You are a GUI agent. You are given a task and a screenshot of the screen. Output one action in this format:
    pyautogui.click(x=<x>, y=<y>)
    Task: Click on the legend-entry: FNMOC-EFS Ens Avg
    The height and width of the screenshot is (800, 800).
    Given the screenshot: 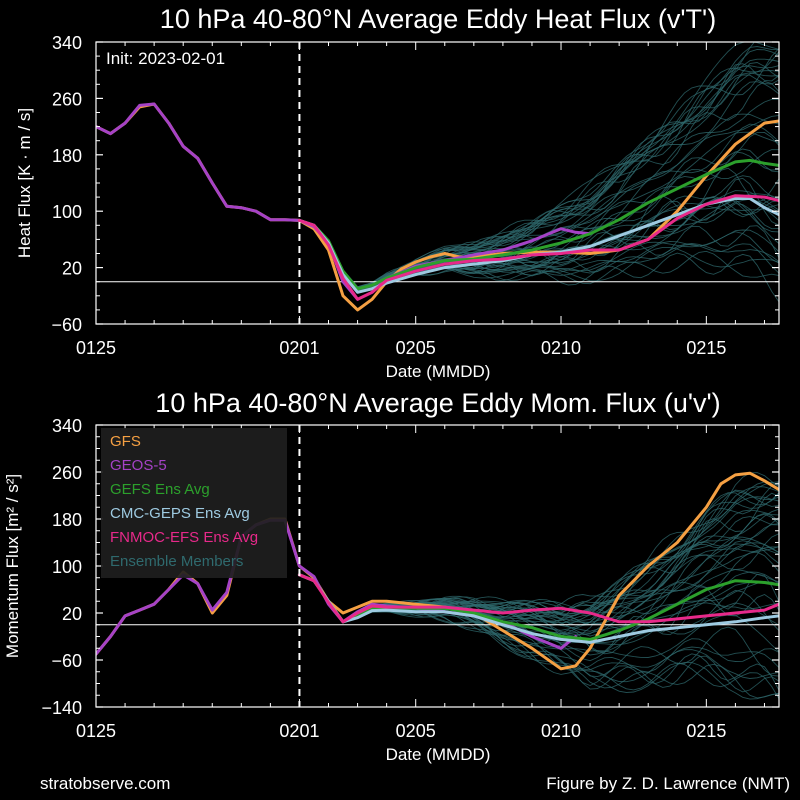 What is the action you would take?
    pyautogui.click(x=184, y=537)
    